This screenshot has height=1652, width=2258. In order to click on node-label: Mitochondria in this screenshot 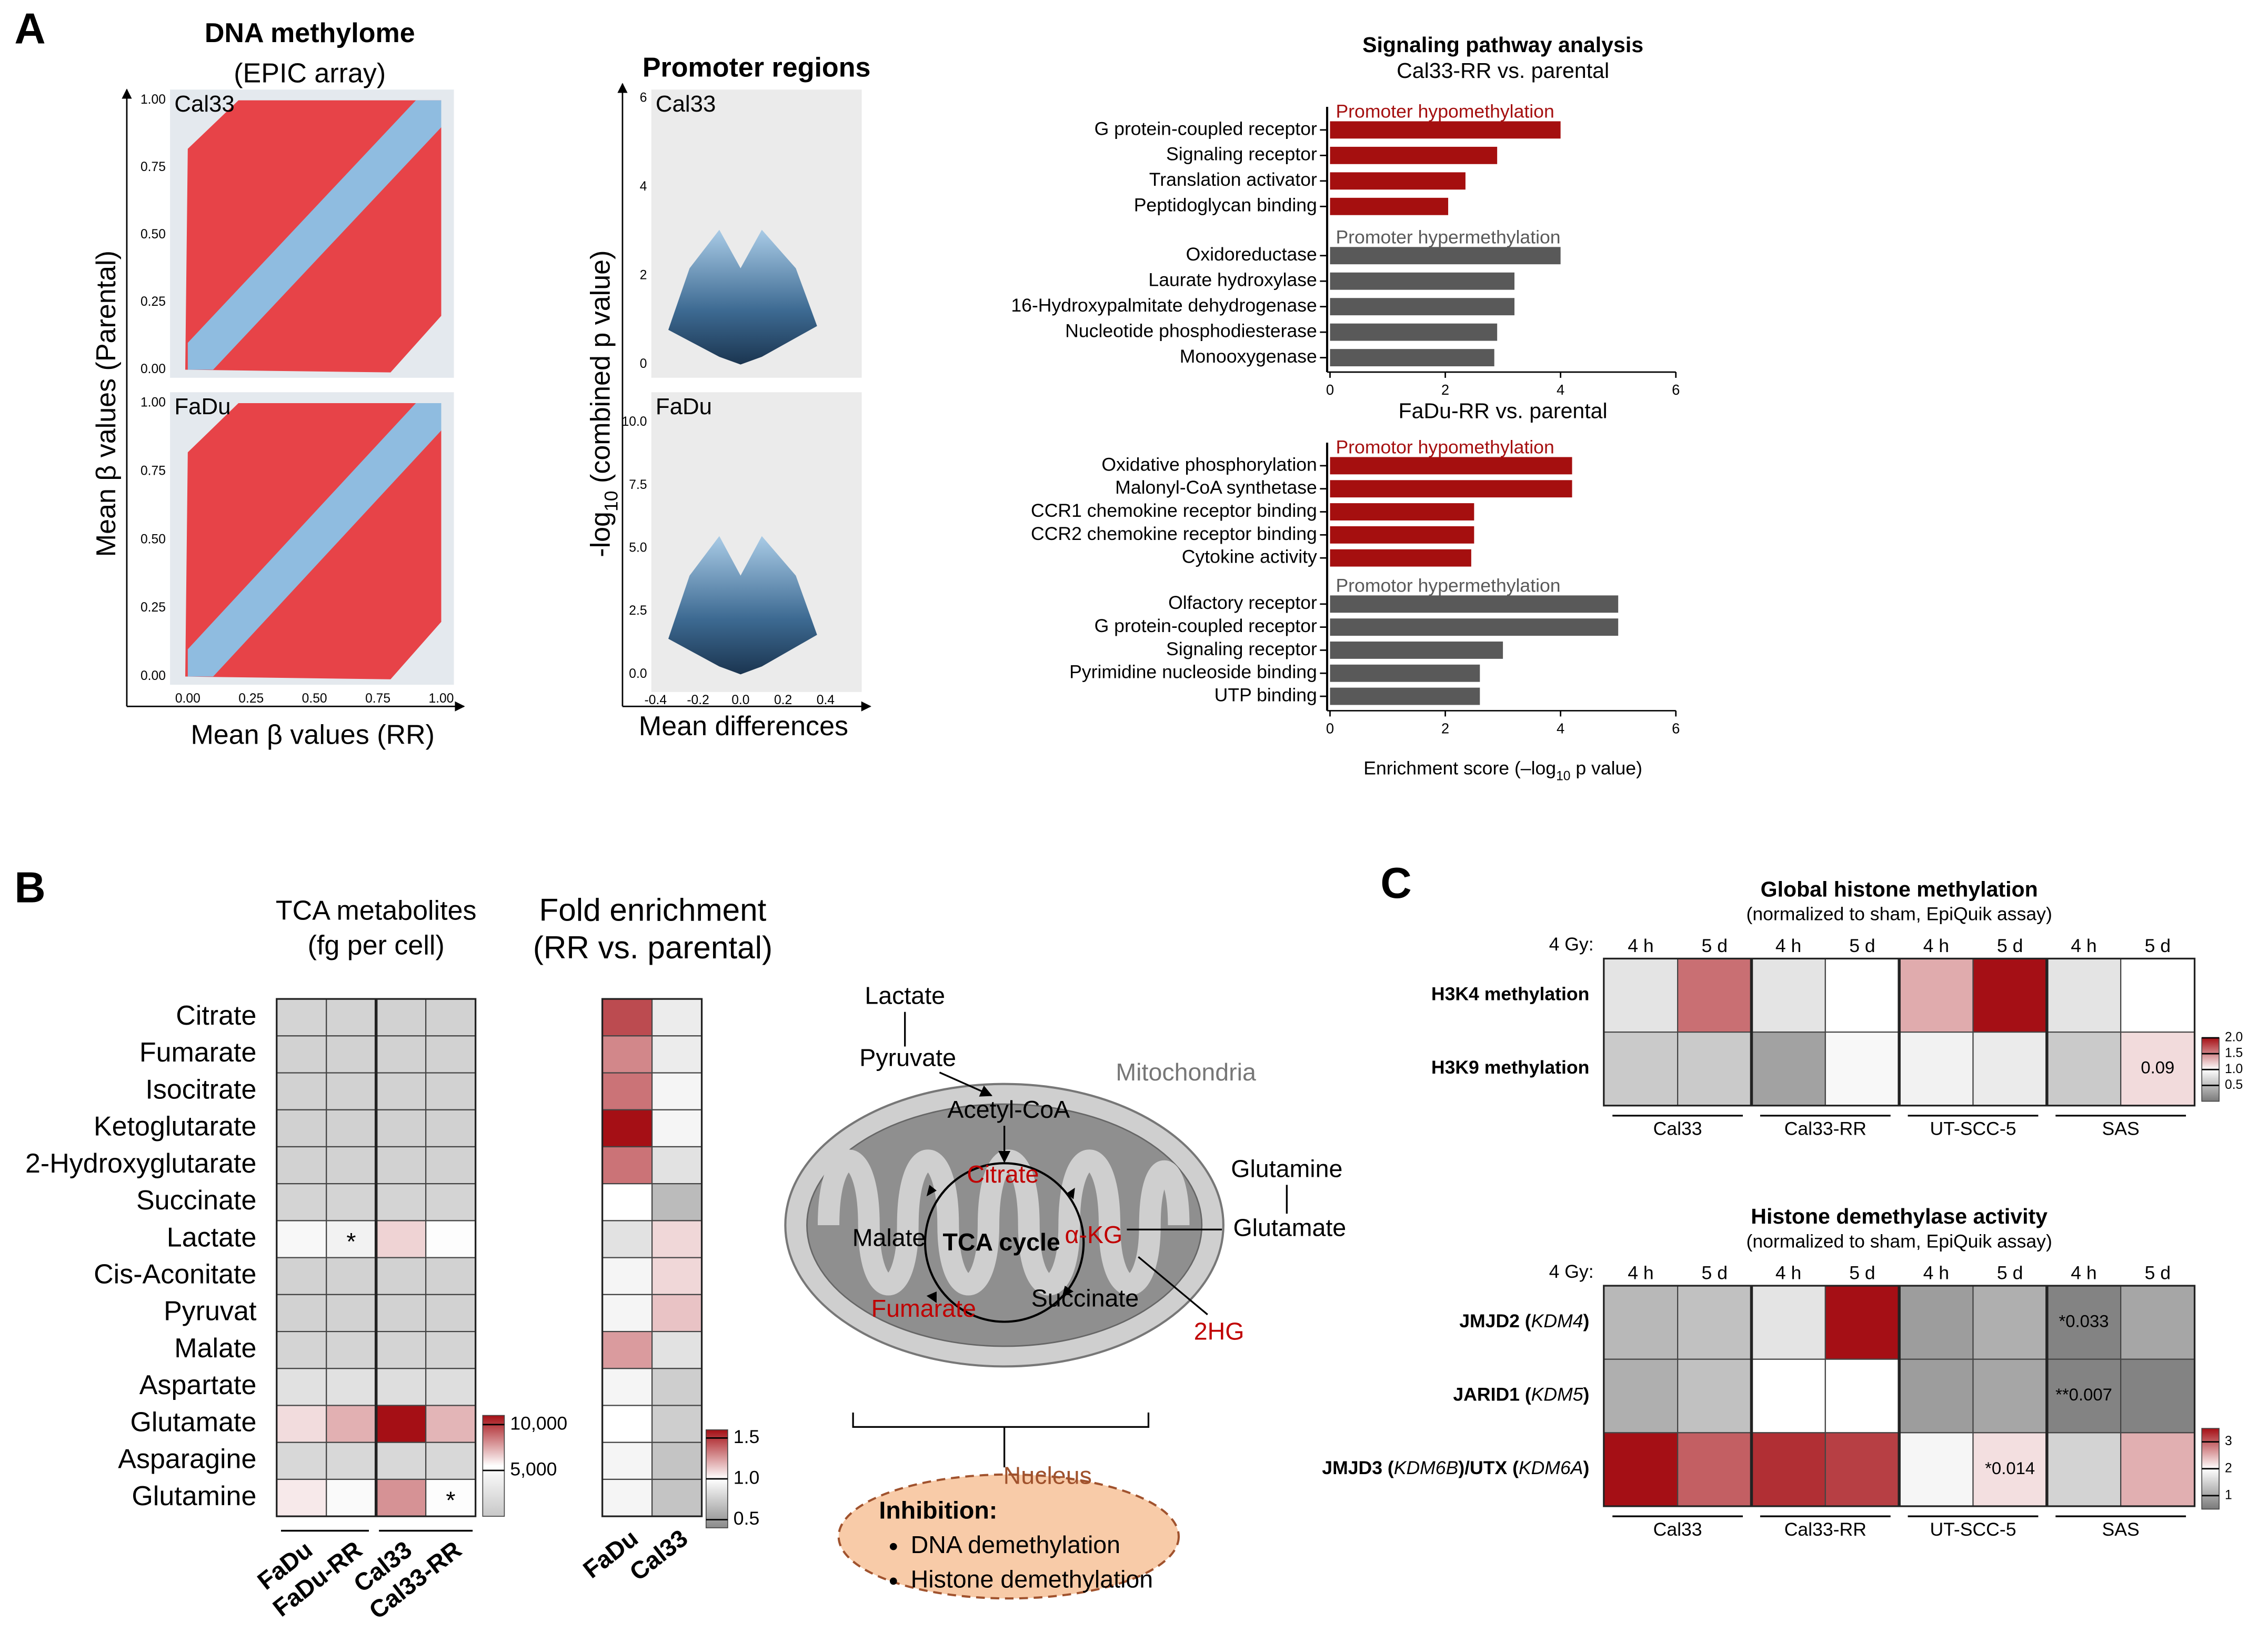, I will do `click(1186, 1072)`.